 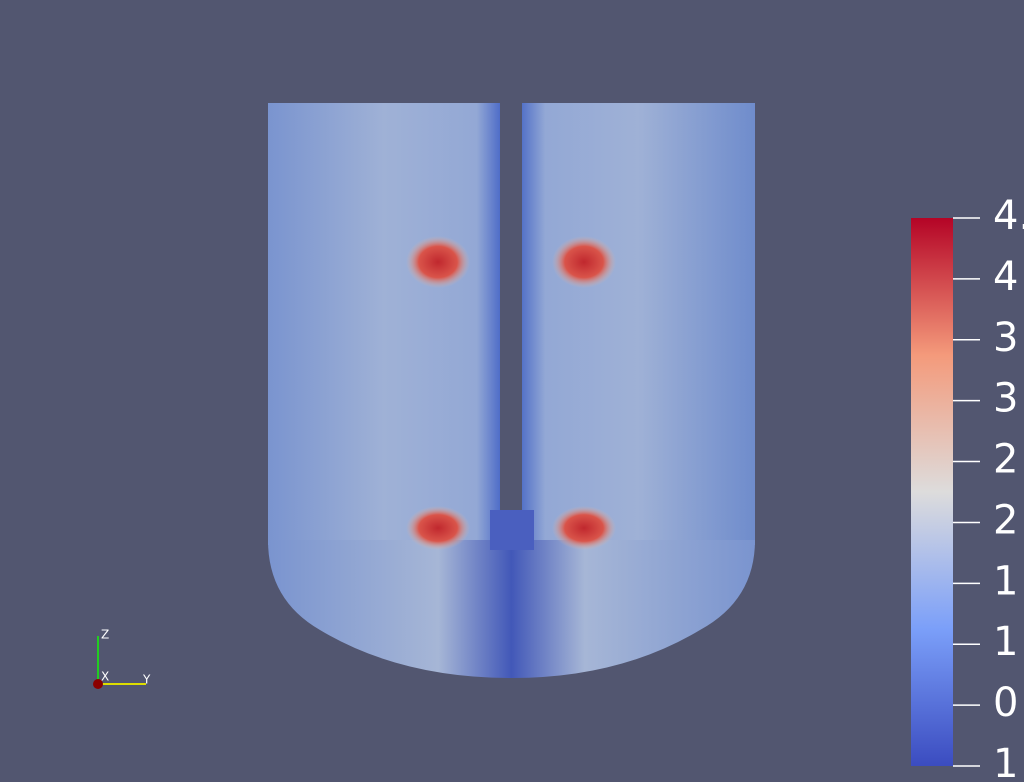 What do you see at coordinates (1005, 277) in the screenshot?
I see `colorbar-label: 4` at bounding box center [1005, 277].